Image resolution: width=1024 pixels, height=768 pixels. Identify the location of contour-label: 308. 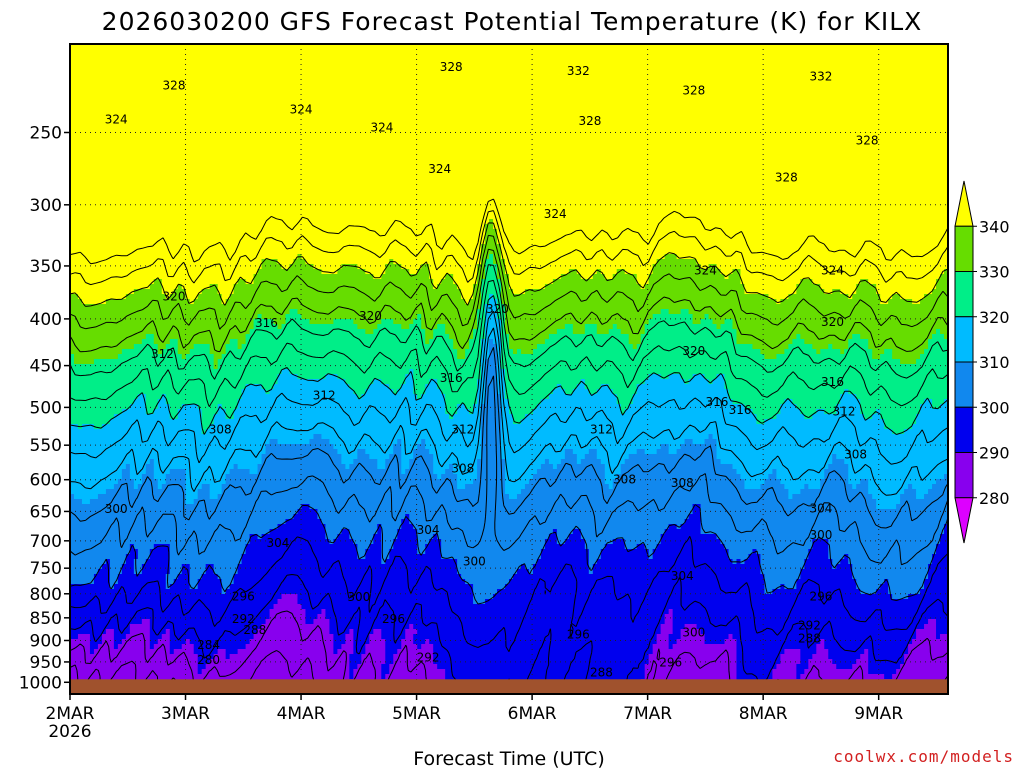
(220, 430).